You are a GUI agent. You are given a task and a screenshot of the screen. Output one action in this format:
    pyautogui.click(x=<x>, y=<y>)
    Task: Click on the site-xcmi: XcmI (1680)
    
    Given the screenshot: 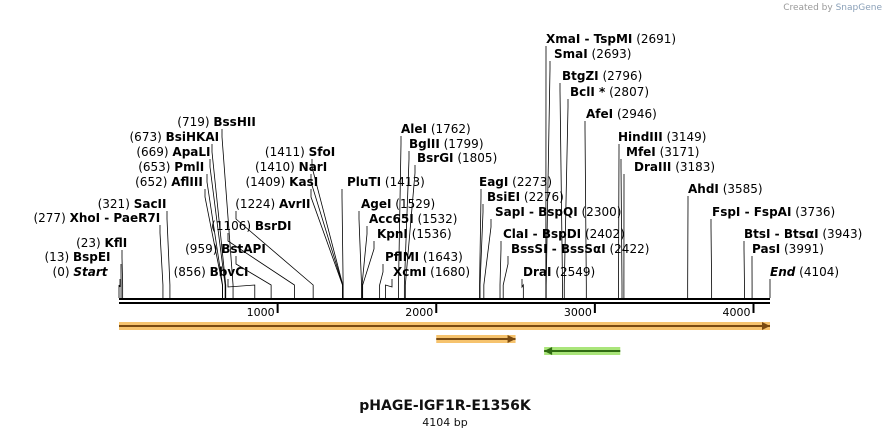 What is the action you would take?
    pyautogui.click(x=427, y=281)
    